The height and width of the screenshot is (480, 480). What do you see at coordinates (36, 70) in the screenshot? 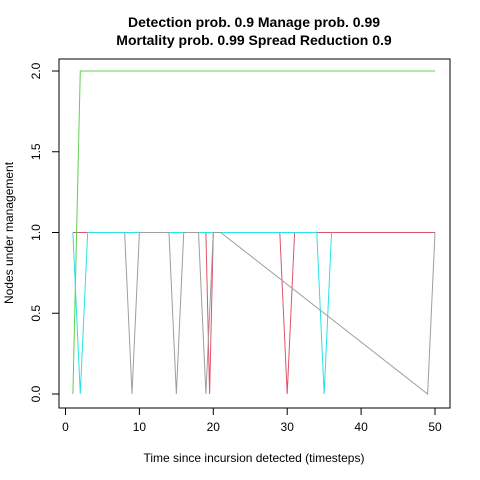
I see `y-tick-label-4: 2.0` at bounding box center [36, 70].